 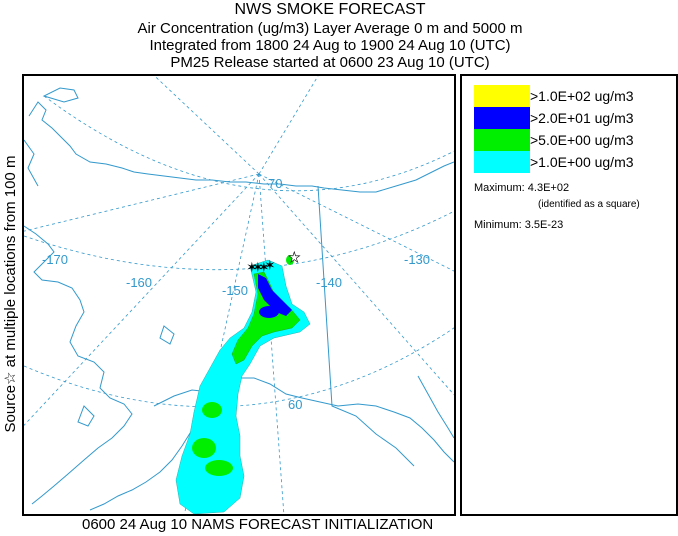 I want to click on source-label-prefix: Source, so click(x=10, y=408).